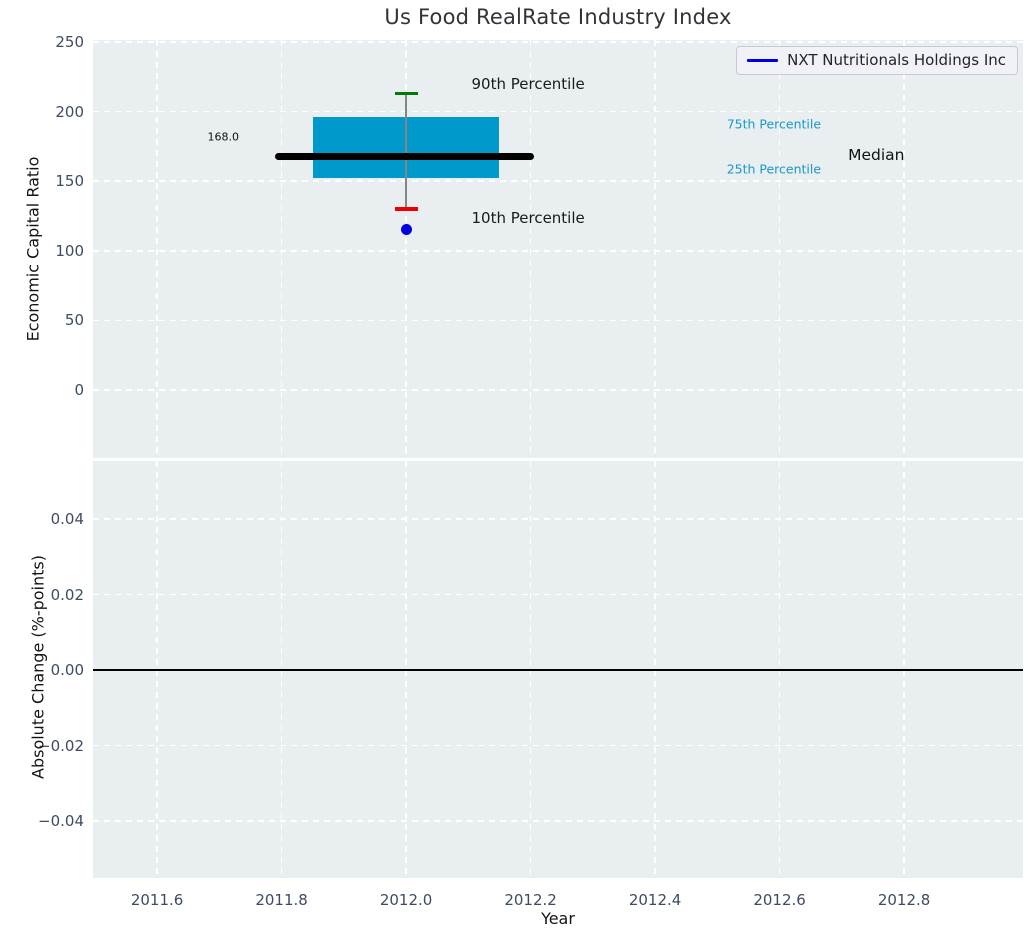 Image resolution: width=1034 pixels, height=942 pixels. What do you see at coordinates (74, 320) in the screenshot?
I see `y-tick-label: 50` at bounding box center [74, 320].